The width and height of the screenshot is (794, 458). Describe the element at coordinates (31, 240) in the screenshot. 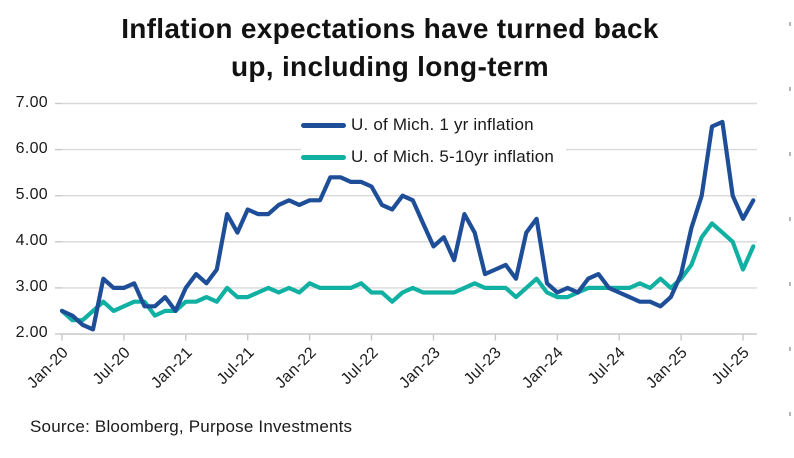

I see `y-tick-label: 4.00` at that location.